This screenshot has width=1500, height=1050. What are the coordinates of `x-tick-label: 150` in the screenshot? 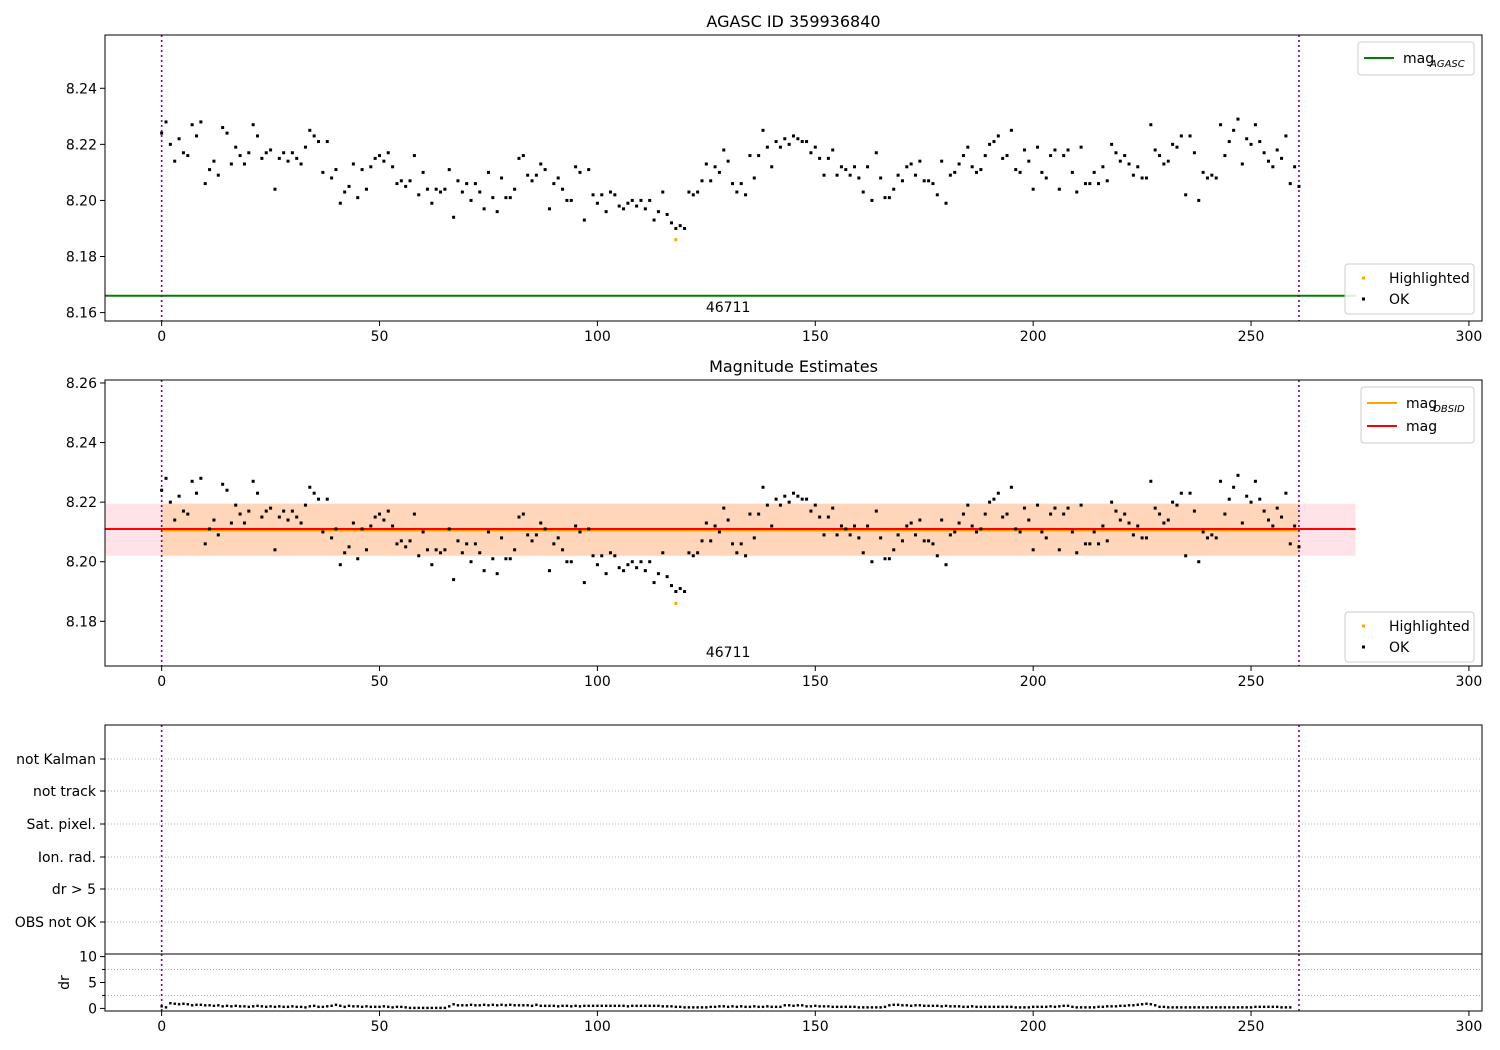 It's located at (815, 1027).